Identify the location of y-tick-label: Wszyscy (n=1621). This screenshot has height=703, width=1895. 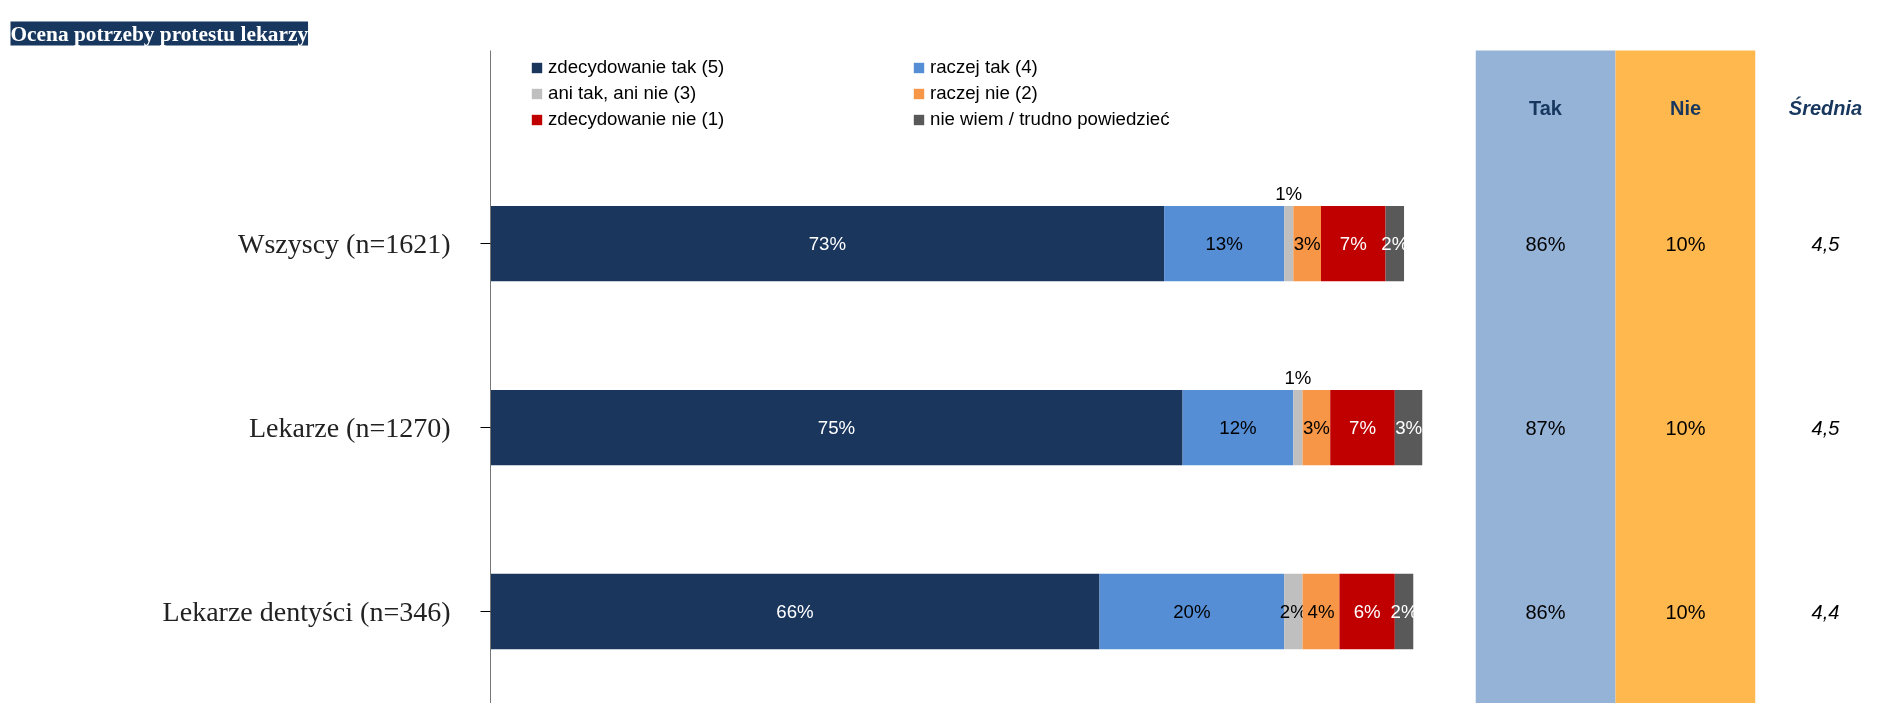
(344, 244).